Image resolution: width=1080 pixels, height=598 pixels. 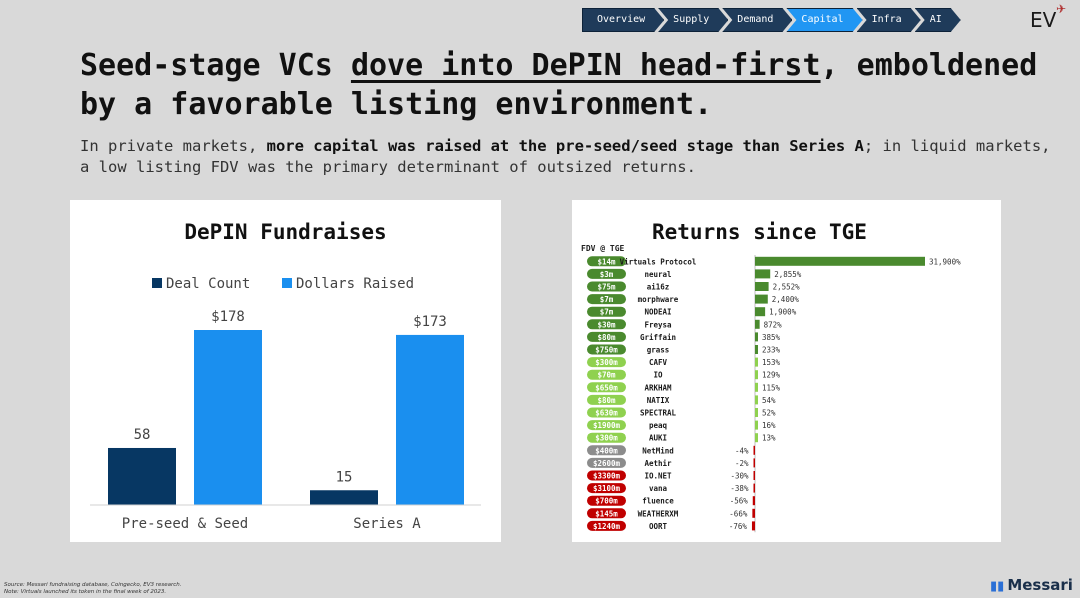 What do you see at coordinates (585, 65) in the screenshot?
I see `title-underlined: dove into DePIN head-first` at bounding box center [585, 65].